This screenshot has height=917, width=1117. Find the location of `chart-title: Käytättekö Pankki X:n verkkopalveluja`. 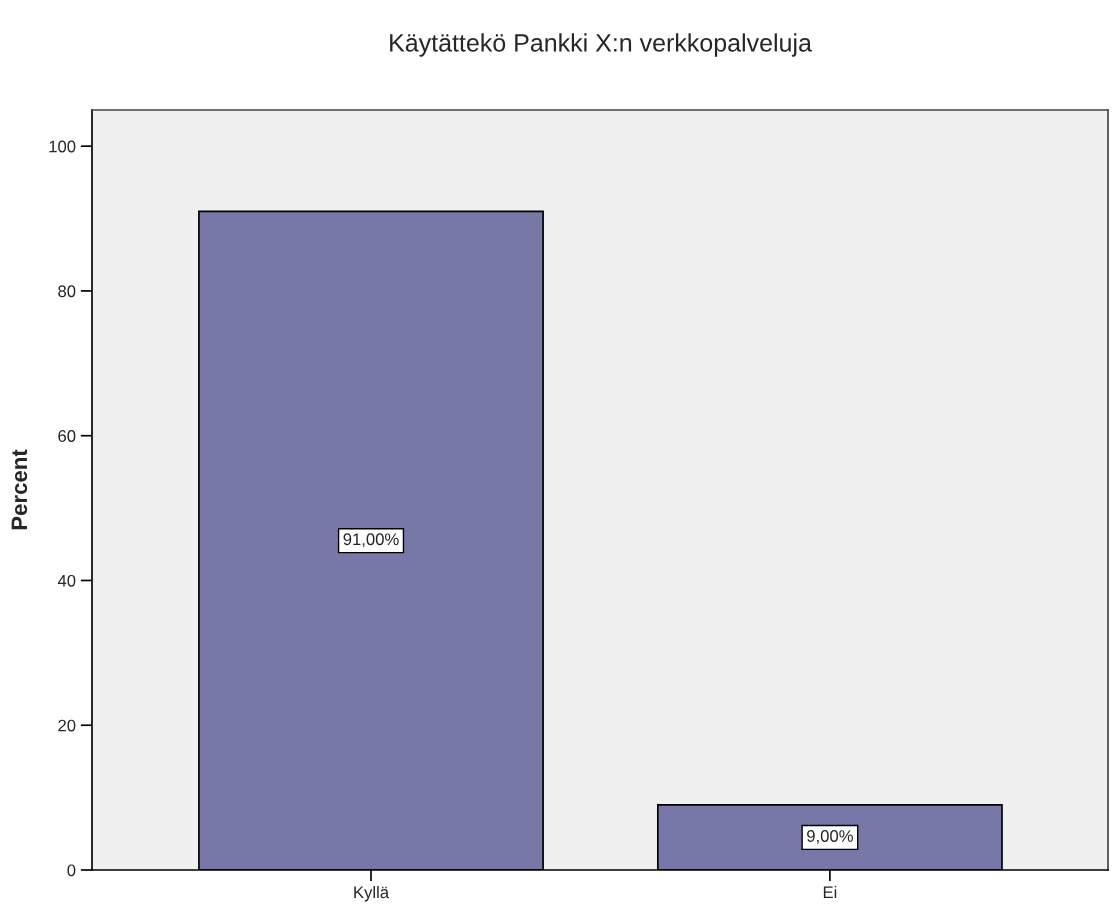

chart-title: Käytättekö Pankki X:n verkkopalveluja is located at coordinates (601, 45).